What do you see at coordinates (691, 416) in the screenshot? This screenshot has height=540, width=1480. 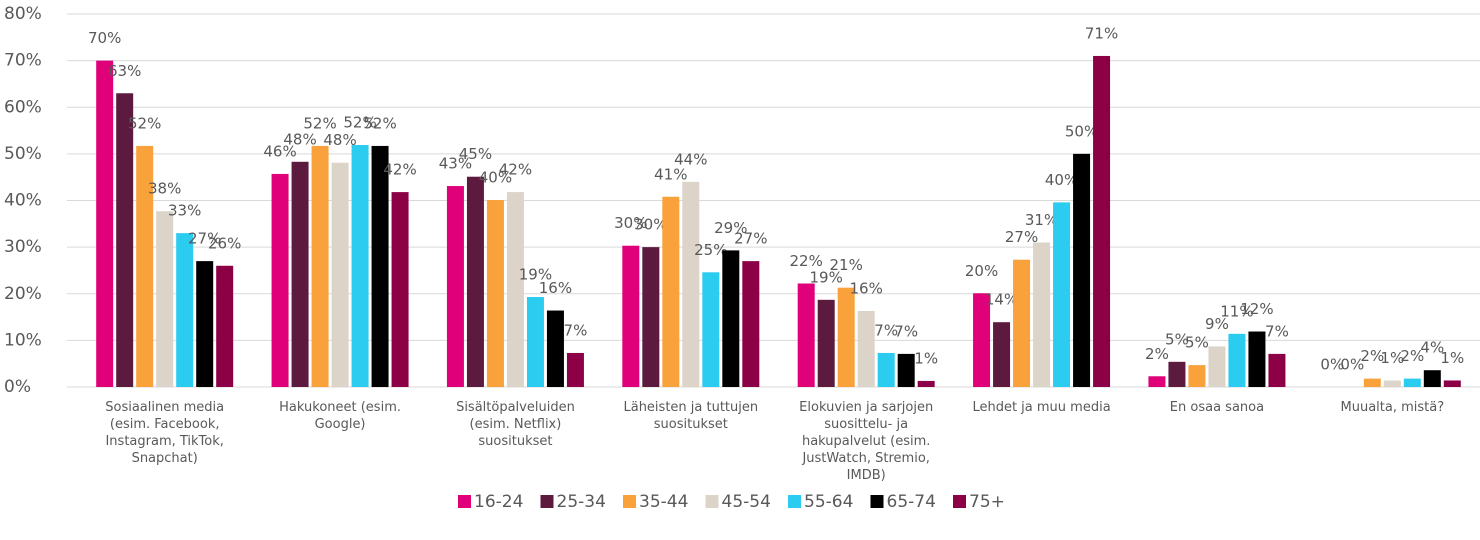 I see `x-tick-label: Läheisten ja tuttujen suositukset` at bounding box center [691, 416].